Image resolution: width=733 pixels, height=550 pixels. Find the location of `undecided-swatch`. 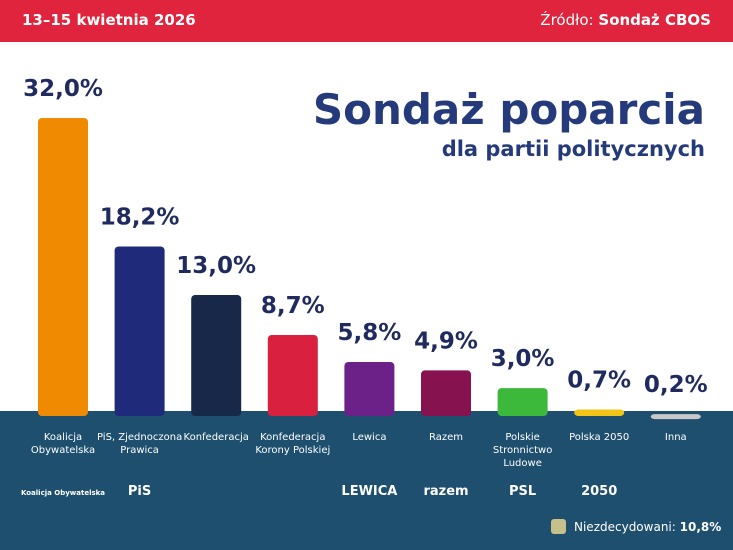

undecided-swatch is located at coordinates (558, 526).